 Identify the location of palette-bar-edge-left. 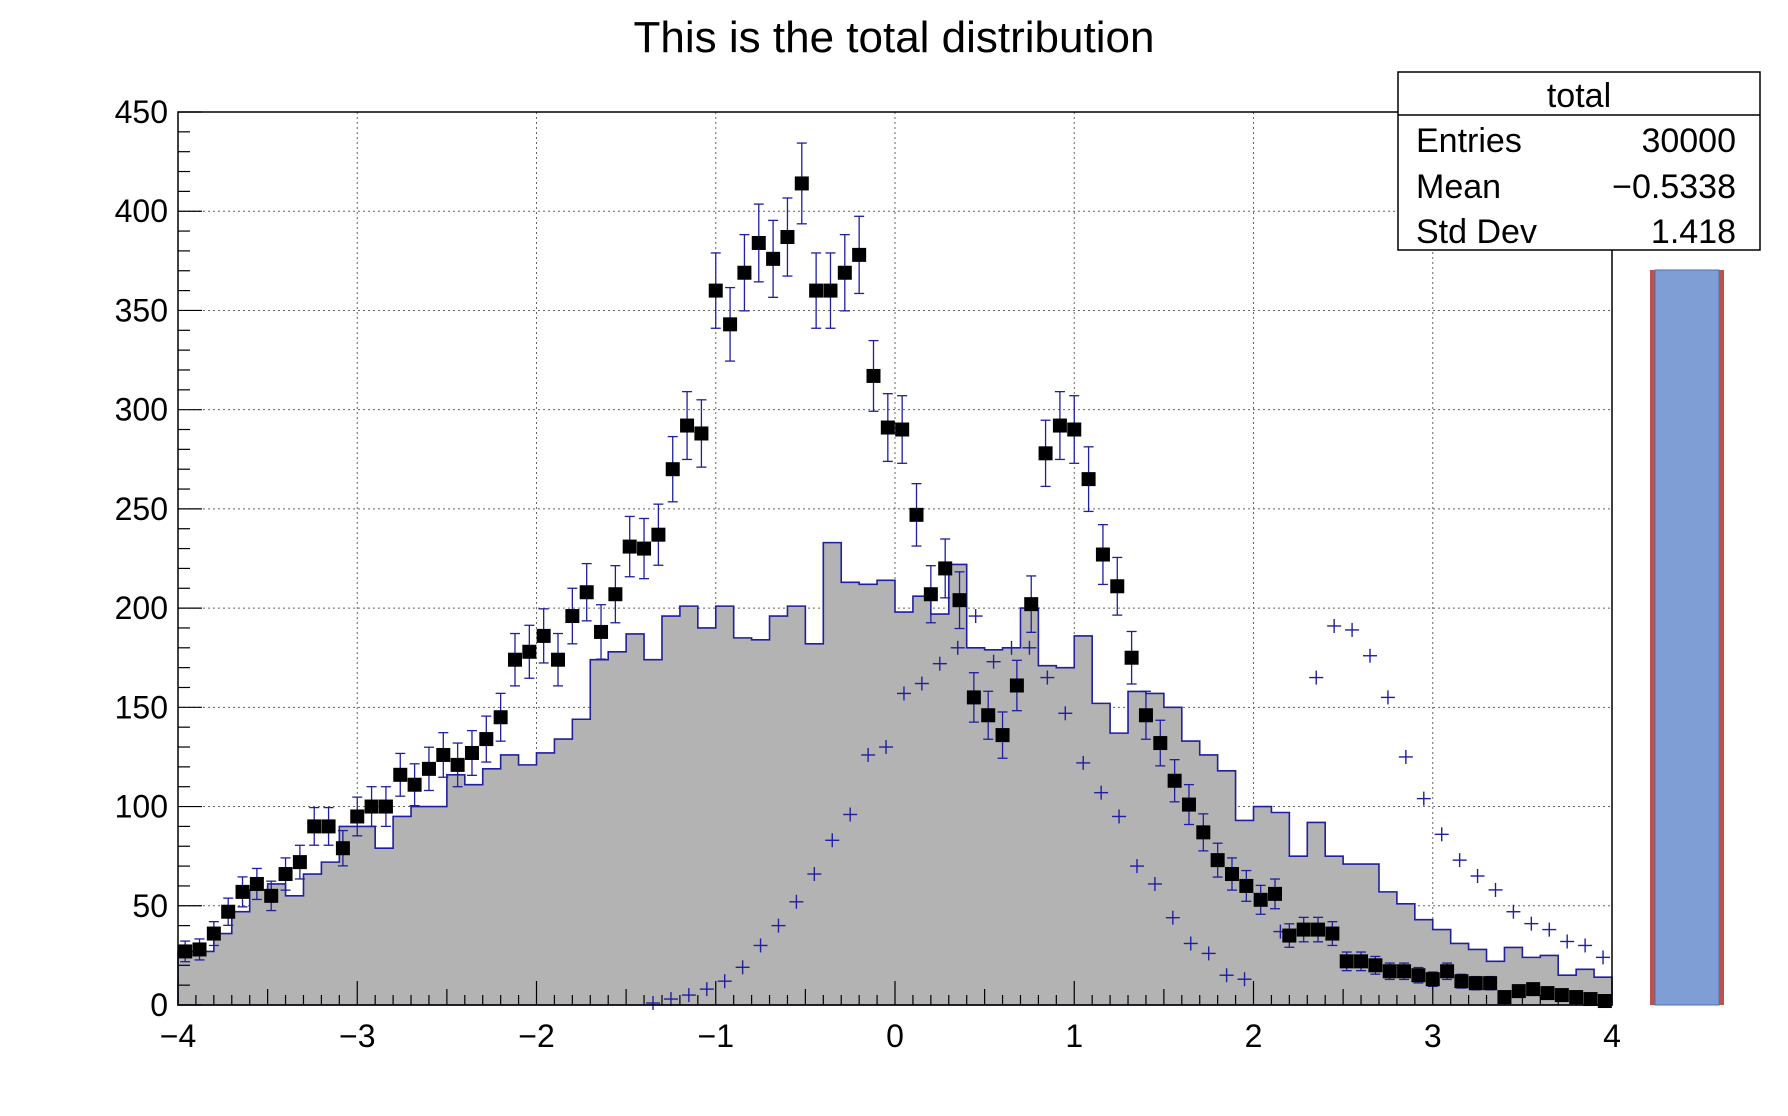
(1652, 637).